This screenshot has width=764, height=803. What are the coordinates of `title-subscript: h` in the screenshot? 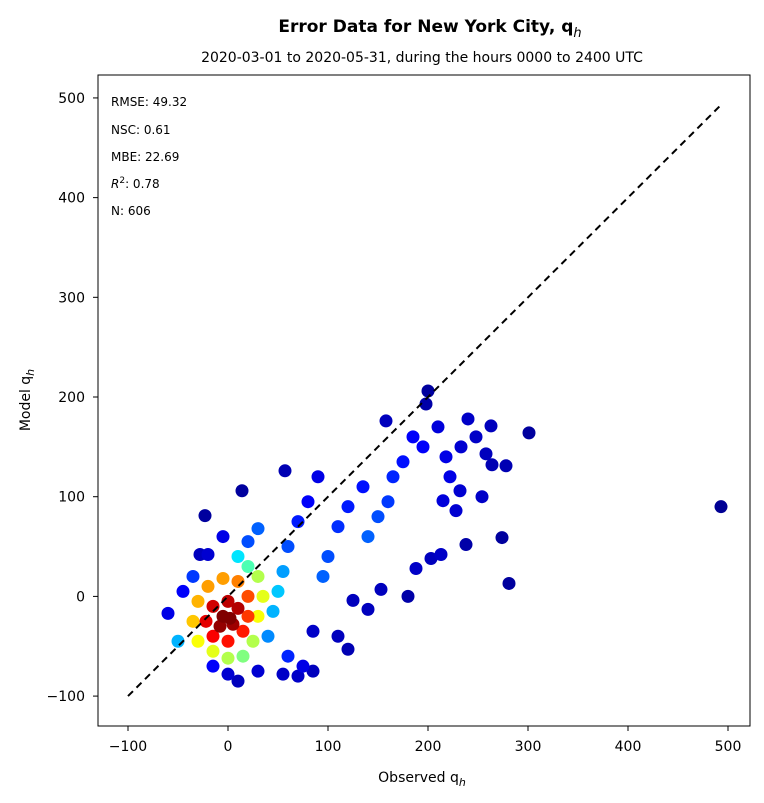 It's located at (577, 33).